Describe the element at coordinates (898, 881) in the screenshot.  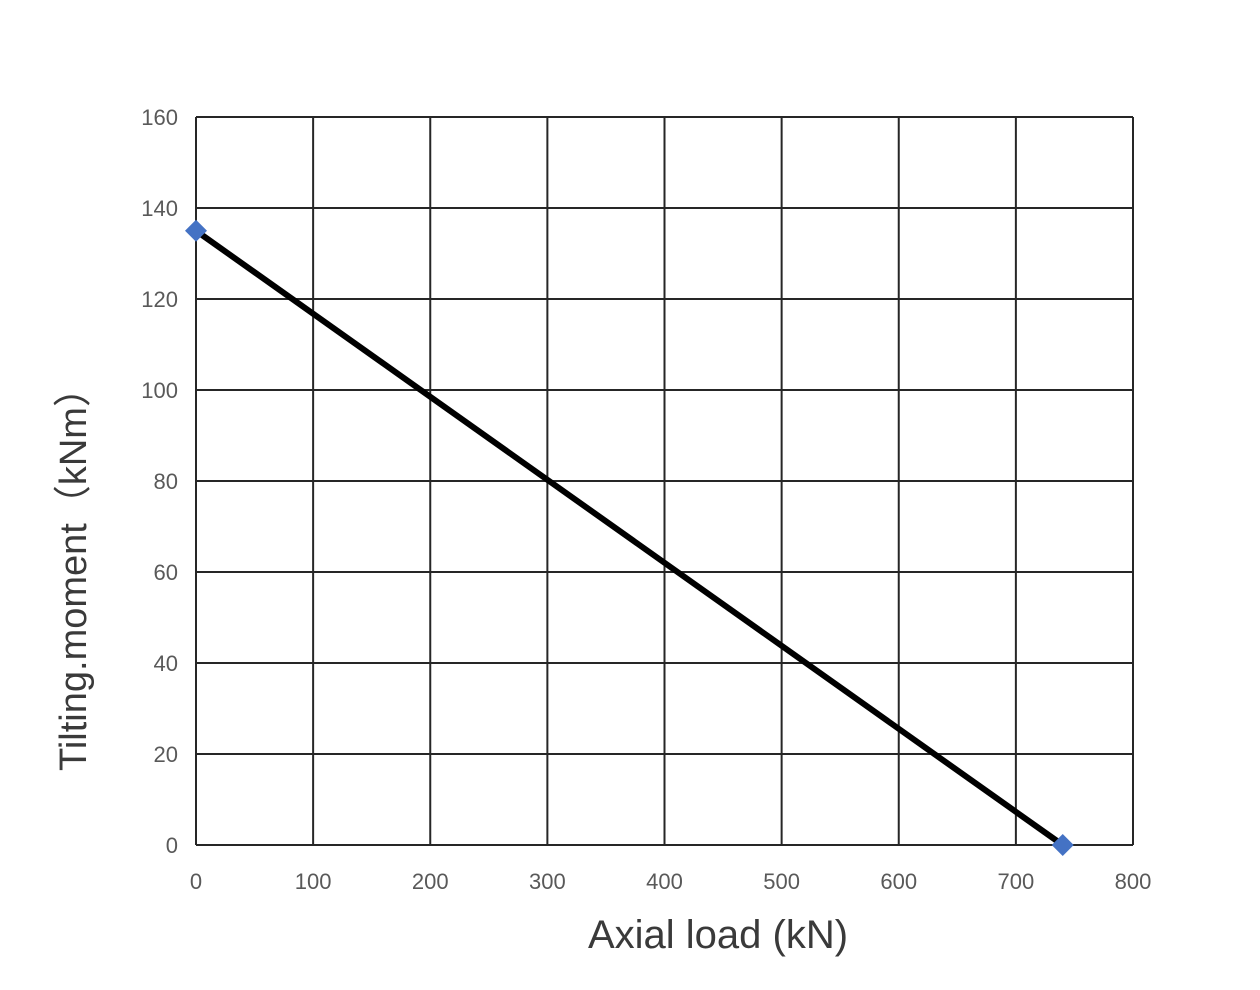
I see `x-tick-label: 600` at that location.